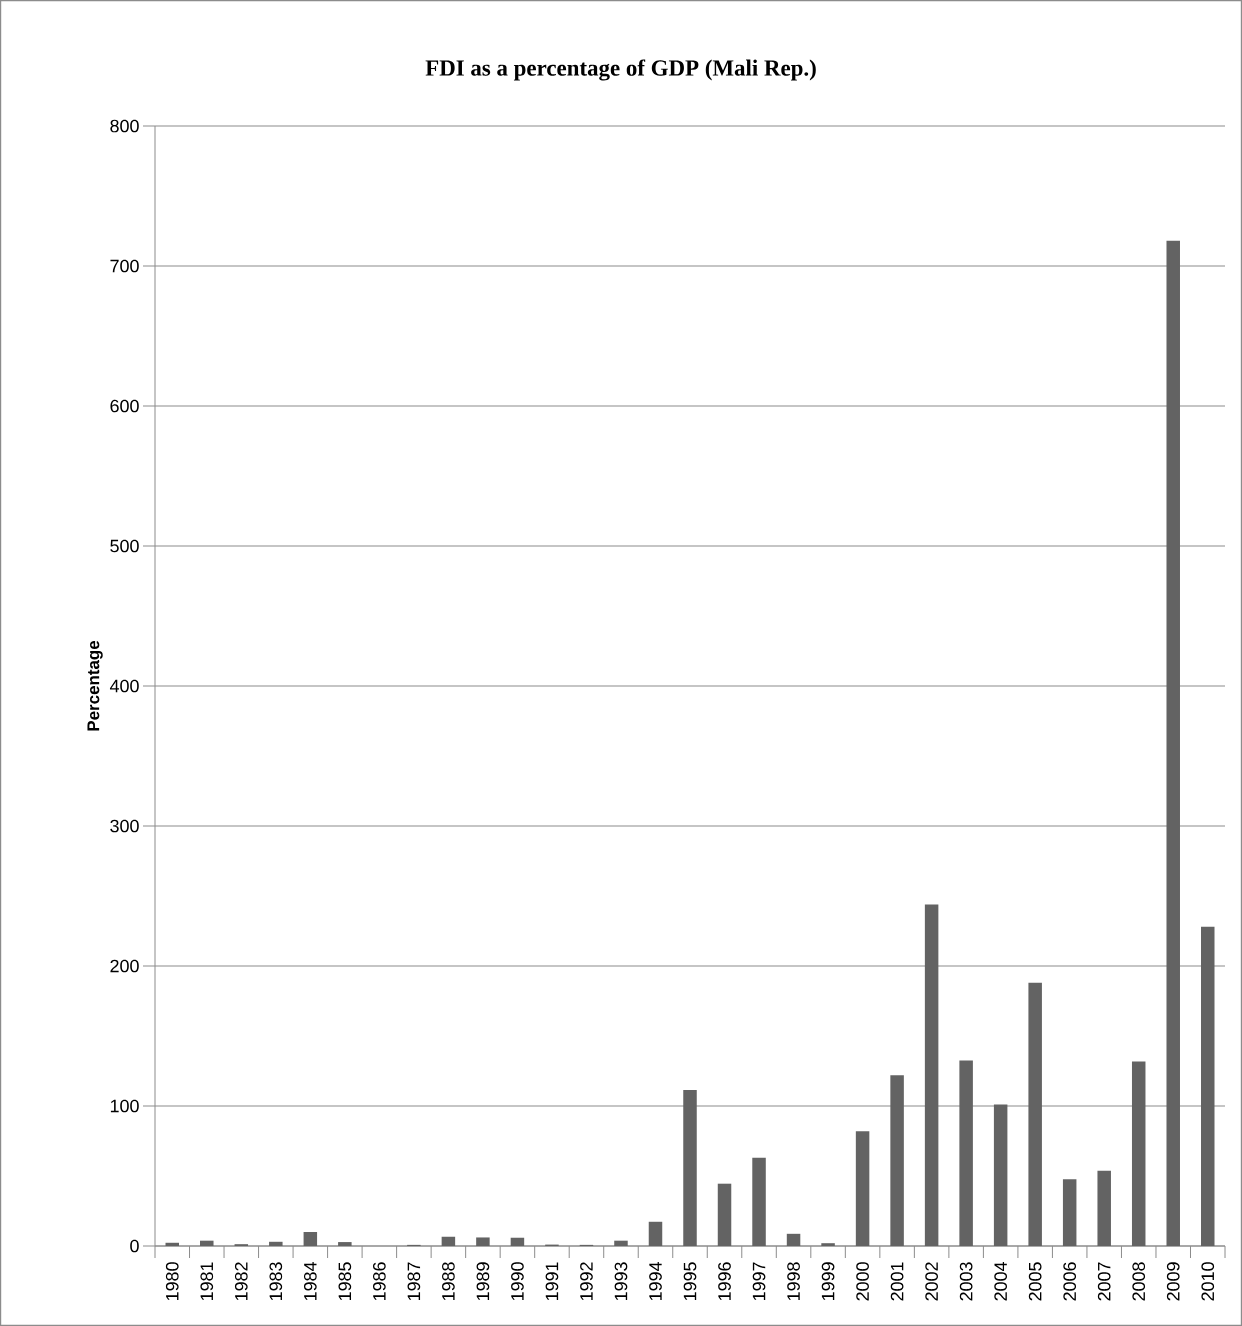 This screenshot has width=1242, height=1326. I want to click on y-tick-label: 300, so click(124, 826).